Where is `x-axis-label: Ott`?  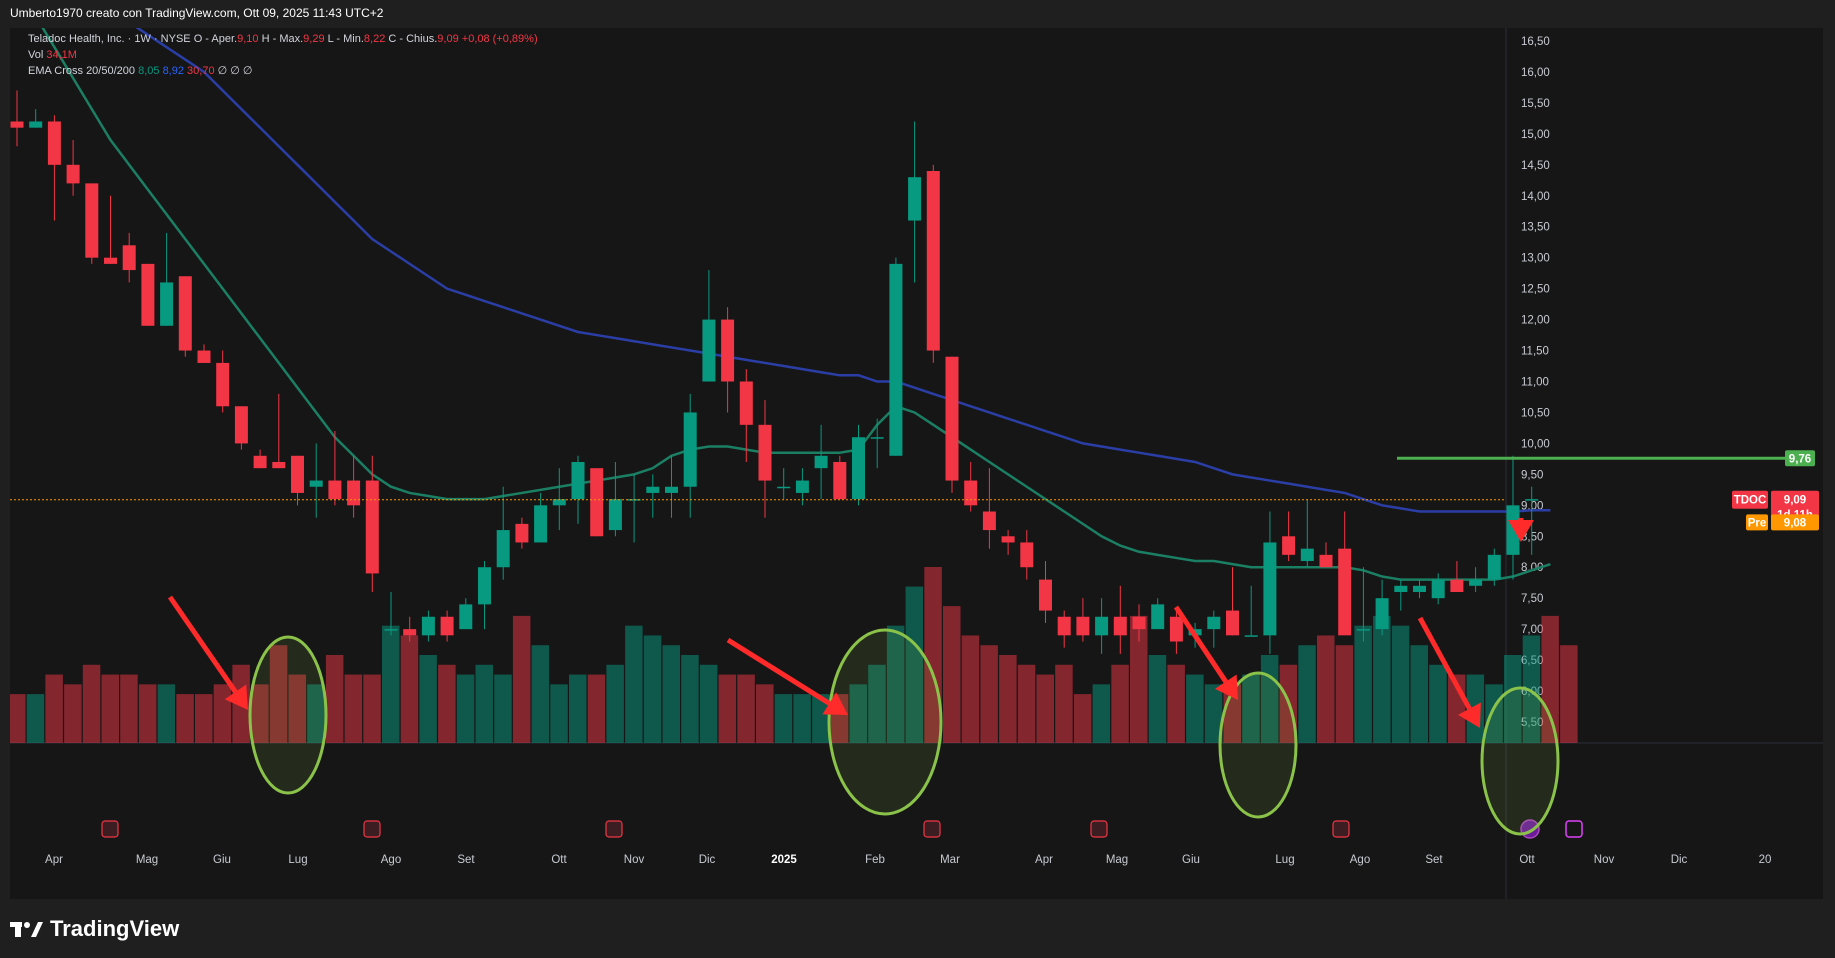
x-axis-label: Ott is located at coordinates (559, 860).